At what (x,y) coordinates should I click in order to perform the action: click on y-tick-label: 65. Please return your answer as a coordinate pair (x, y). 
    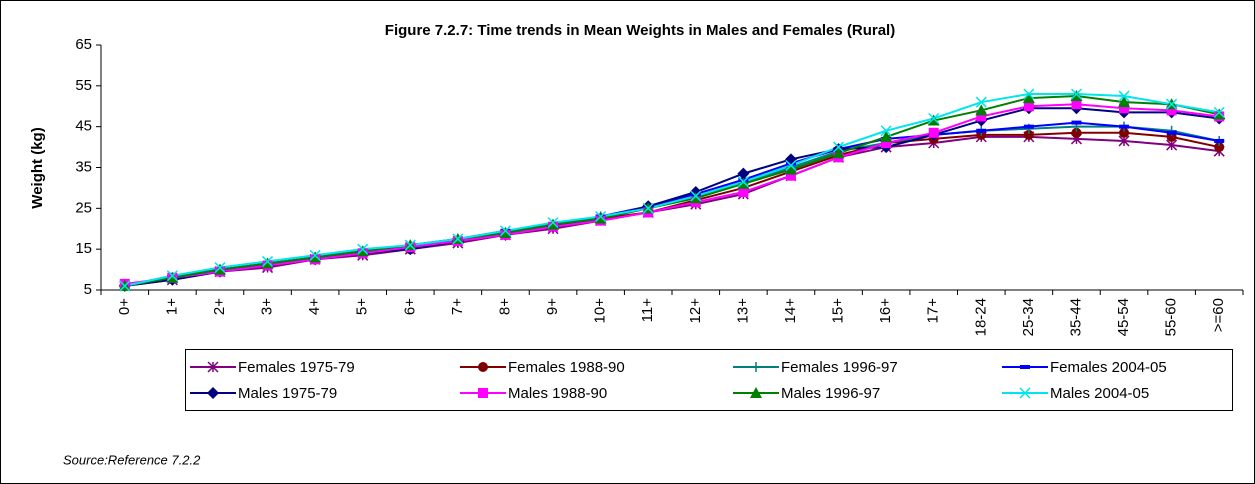
    Looking at the image, I should click on (83, 44).